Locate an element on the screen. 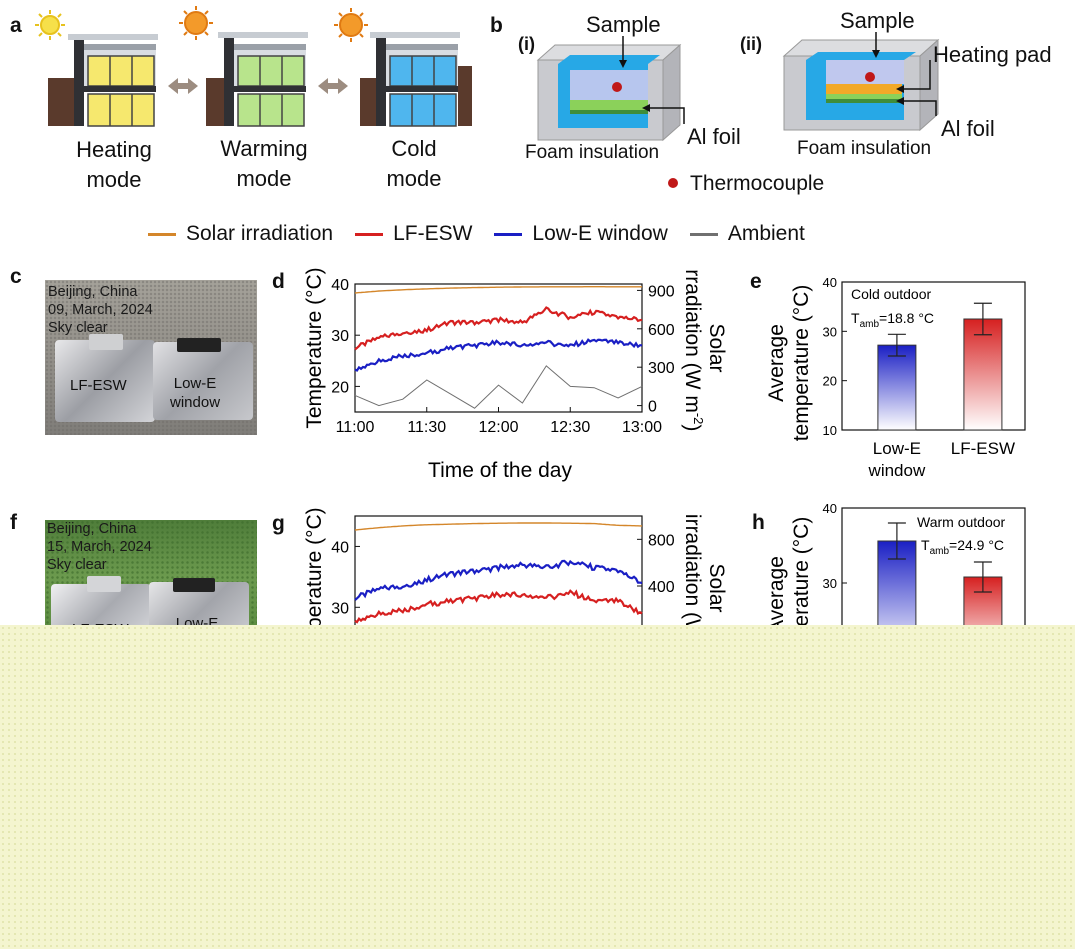  chart-d-series is located at coordinates (498, 347).